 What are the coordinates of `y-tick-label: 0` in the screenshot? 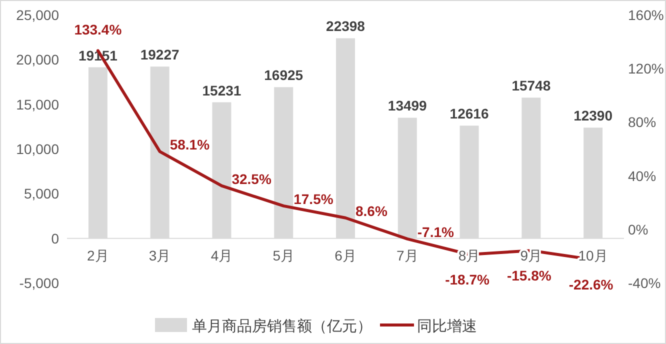 It's located at (55, 238).